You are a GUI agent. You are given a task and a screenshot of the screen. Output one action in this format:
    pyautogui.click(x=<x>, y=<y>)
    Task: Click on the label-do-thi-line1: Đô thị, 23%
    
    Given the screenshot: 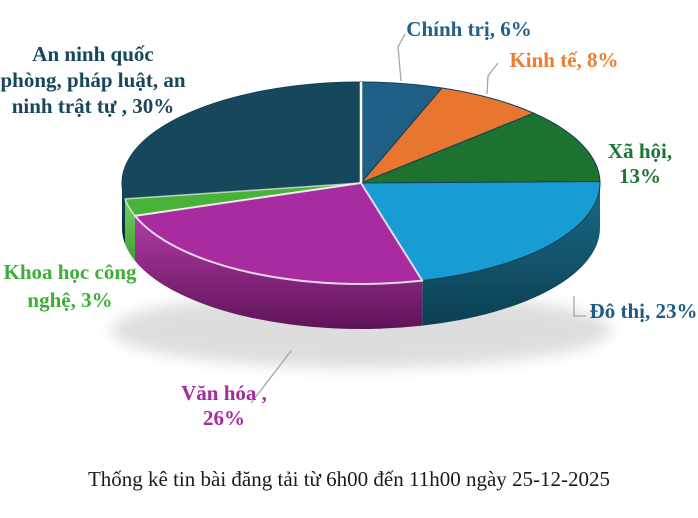 What is the action you would take?
    pyautogui.click(x=643, y=311)
    